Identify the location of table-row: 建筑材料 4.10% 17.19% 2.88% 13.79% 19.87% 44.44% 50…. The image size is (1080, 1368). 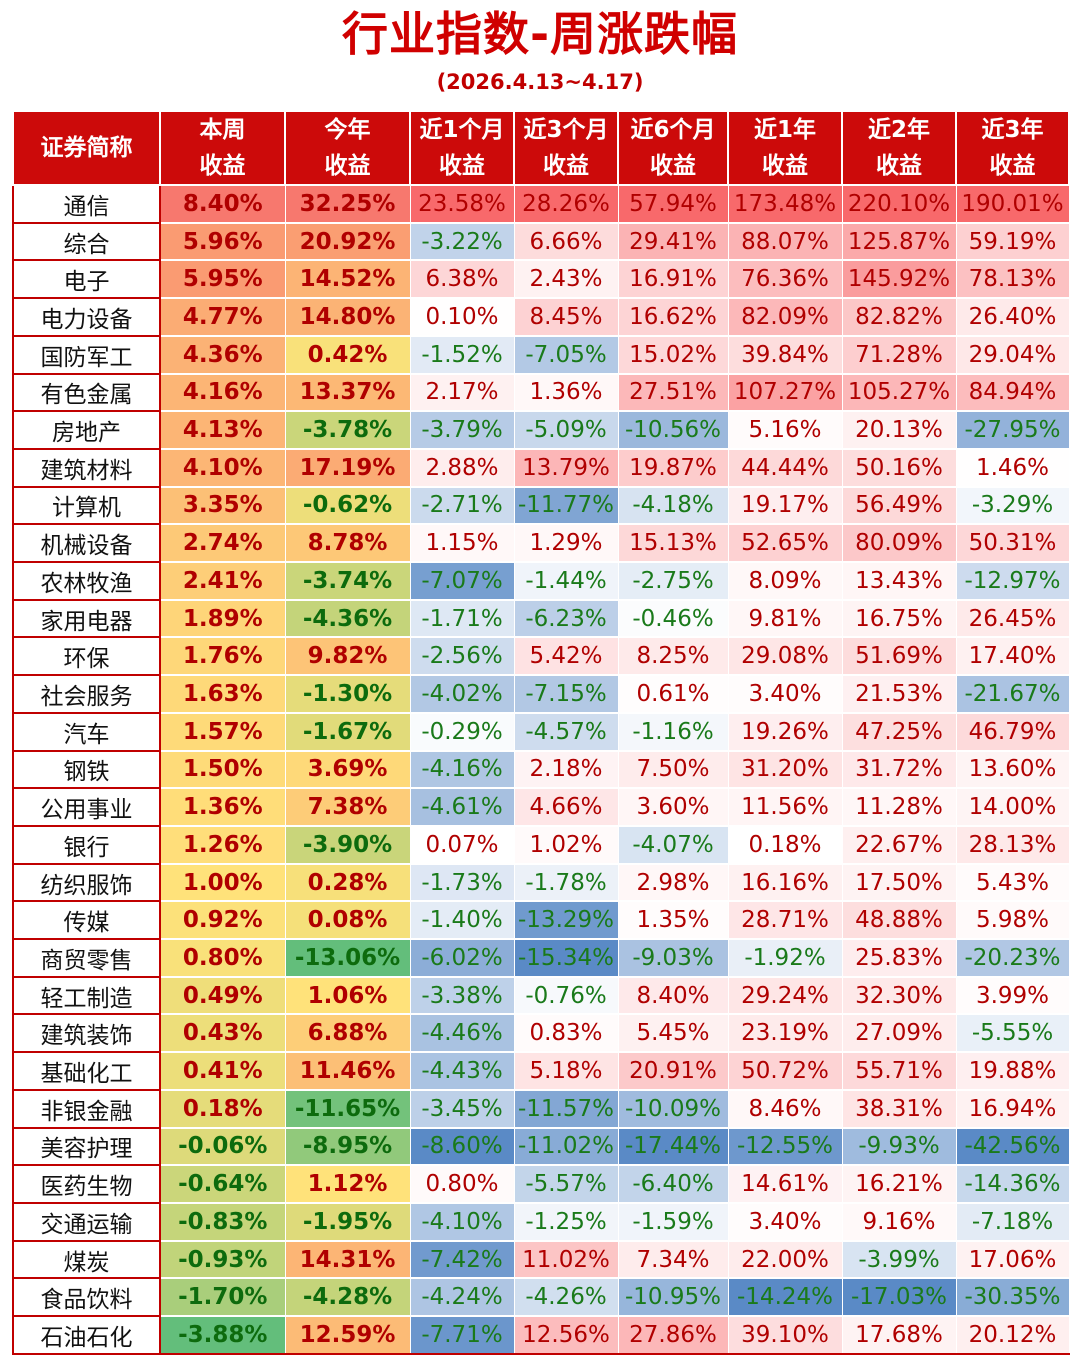
(541, 468).